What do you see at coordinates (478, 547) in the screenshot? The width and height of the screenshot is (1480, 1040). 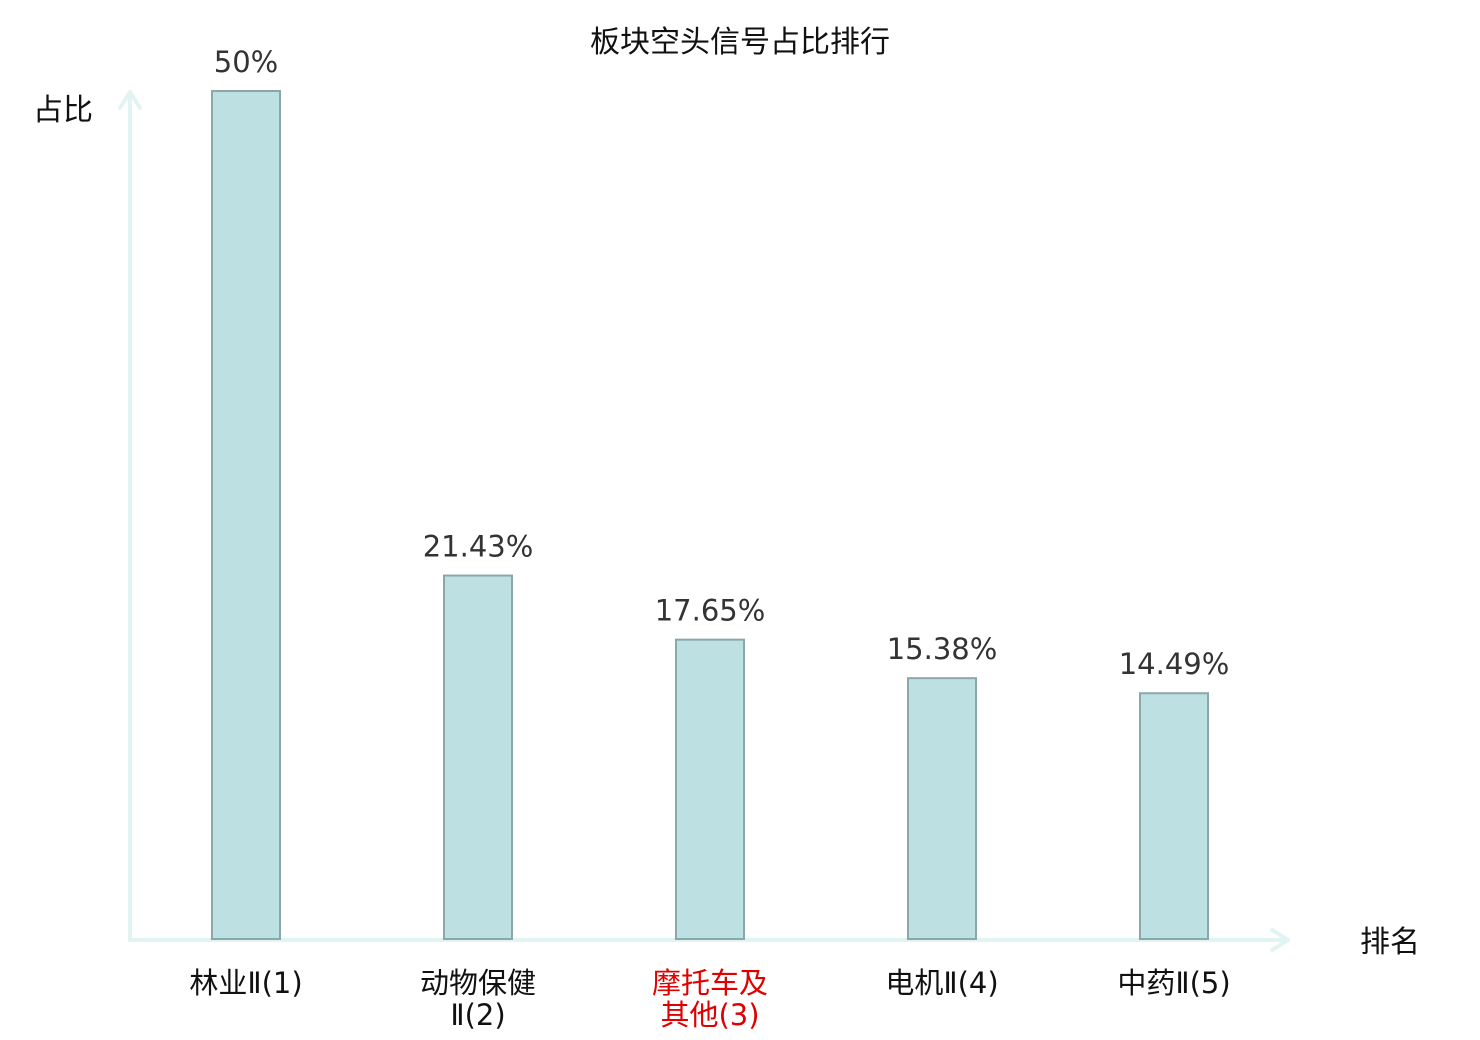 I see `value-label-2: 21.43%` at bounding box center [478, 547].